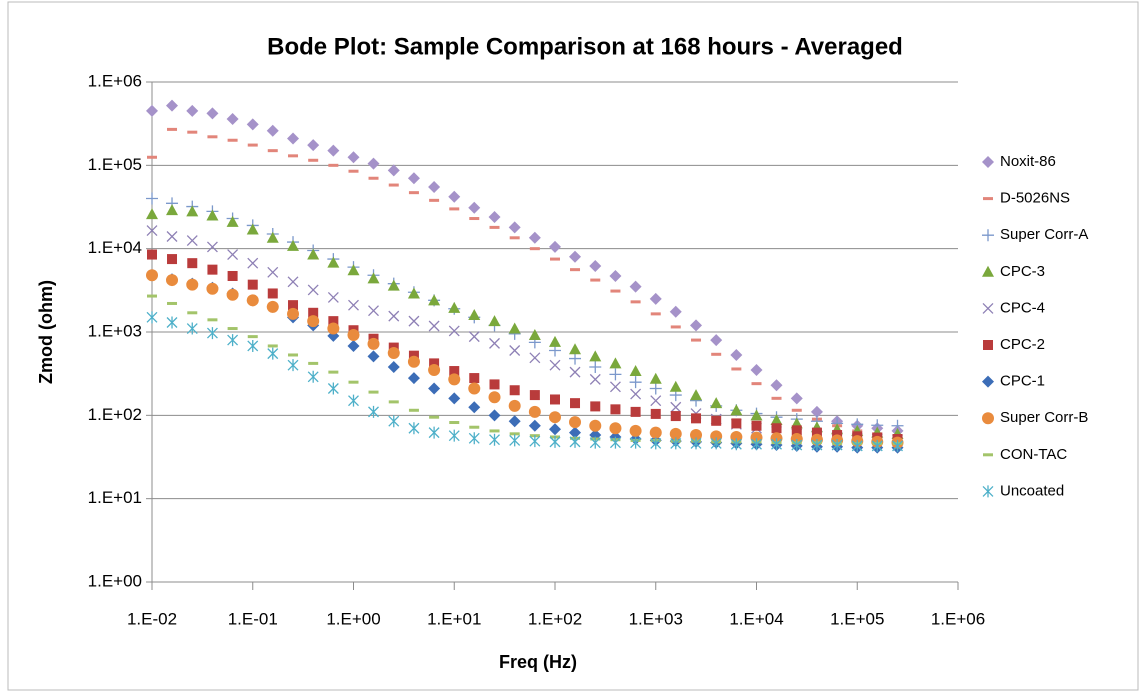 This screenshot has height=694, width=1143. What do you see at coordinates (524, 381) in the screenshot?
I see `series` at bounding box center [524, 381].